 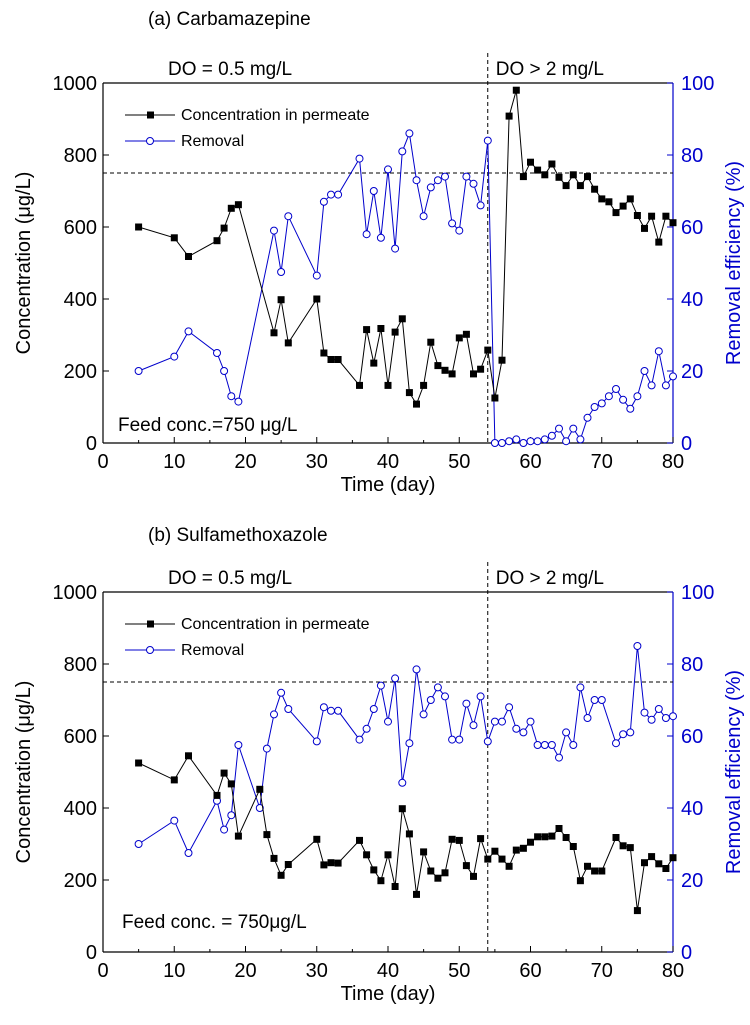 I want to click on x-tick-label: 30, so click(x=317, y=971).